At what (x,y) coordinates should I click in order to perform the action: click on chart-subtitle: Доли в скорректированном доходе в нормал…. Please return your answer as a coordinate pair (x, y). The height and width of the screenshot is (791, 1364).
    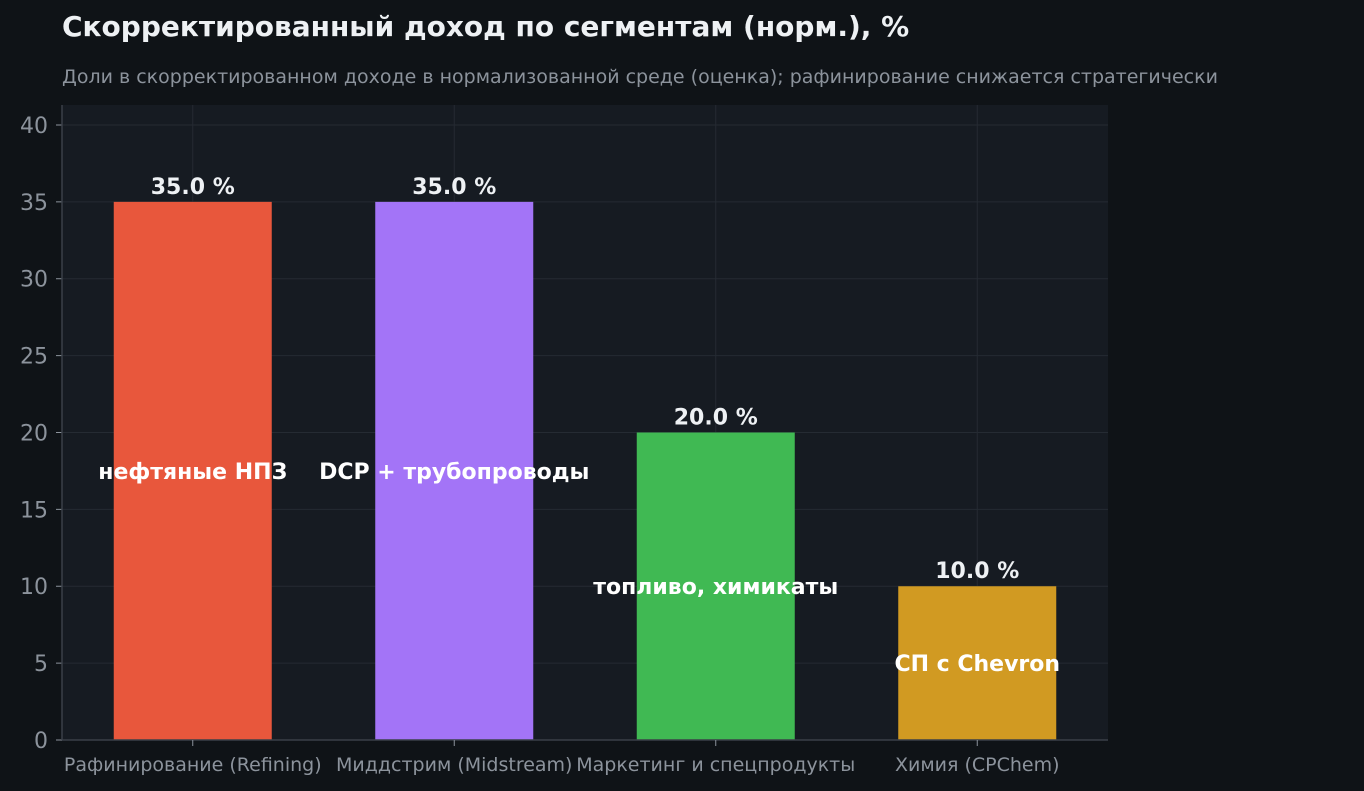
    Looking at the image, I should click on (640, 77).